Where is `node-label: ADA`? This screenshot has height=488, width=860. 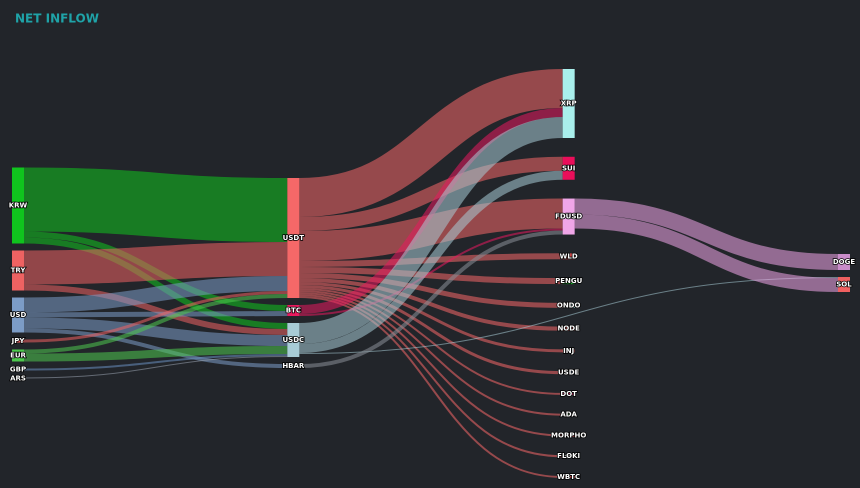
node-label: ADA is located at coordinates (568, 415).